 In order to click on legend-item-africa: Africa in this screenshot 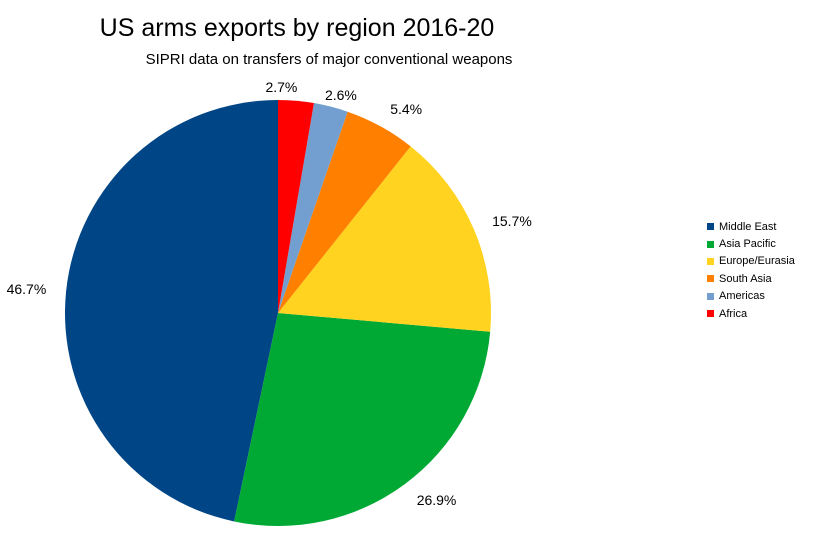, I will do `click(751, 313)`.